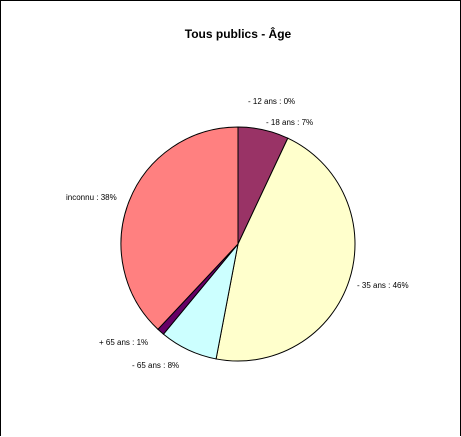  I want to click on chart-title: Tous publics - Âge, so click(238, 33).